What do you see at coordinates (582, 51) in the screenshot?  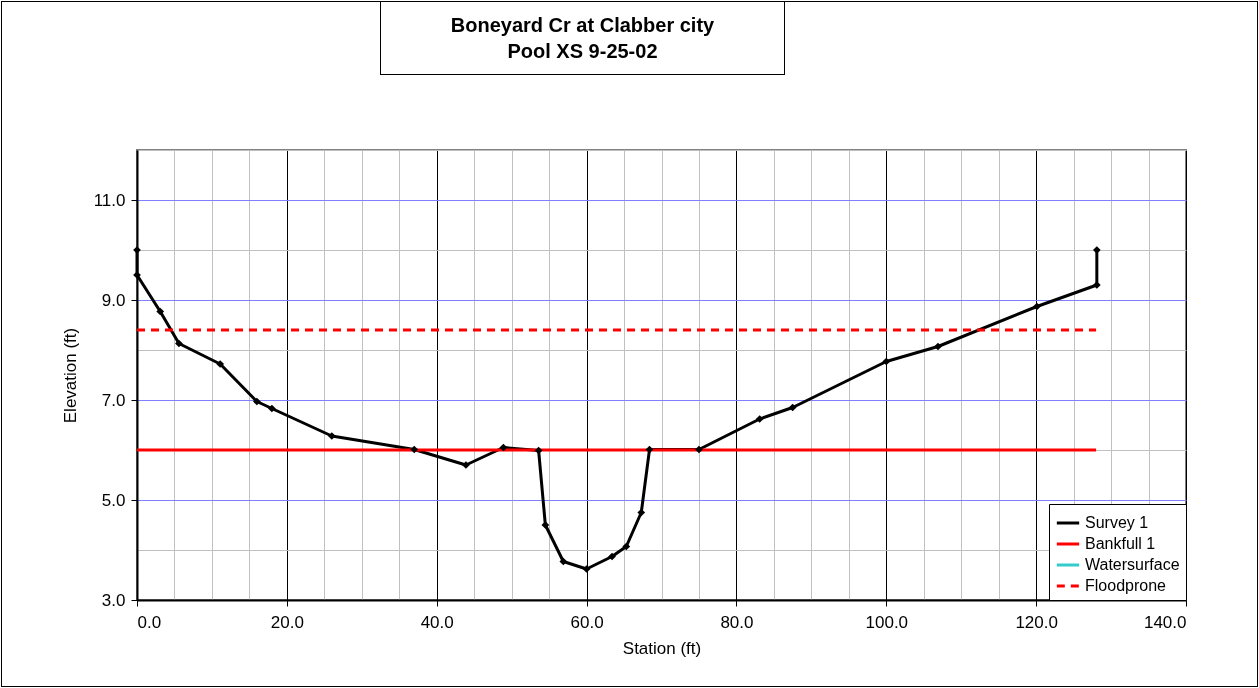 I see `chart-subtitle: Pool XS 9-25-02` at bounding box center [582, 51].